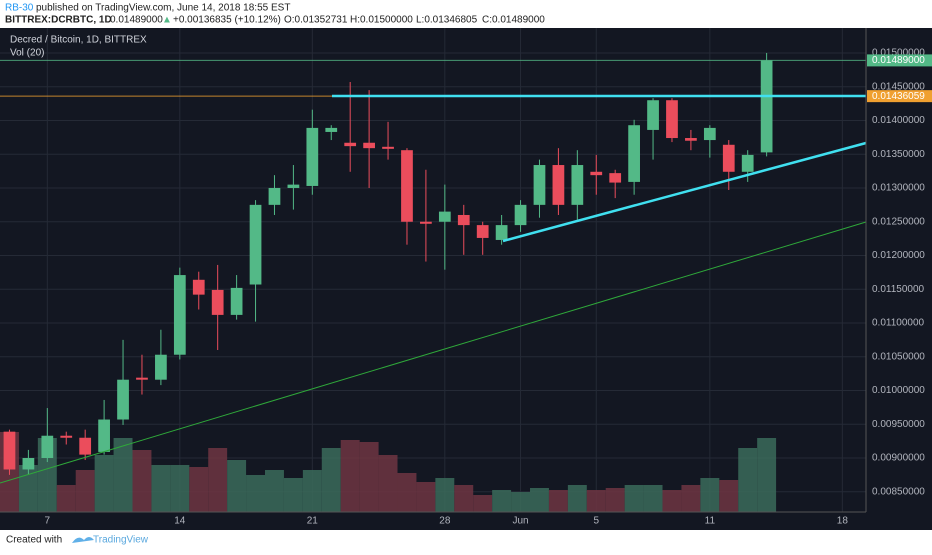 This screenshot has height=555, width=932. I want to click on support-line, so click(684, 192).